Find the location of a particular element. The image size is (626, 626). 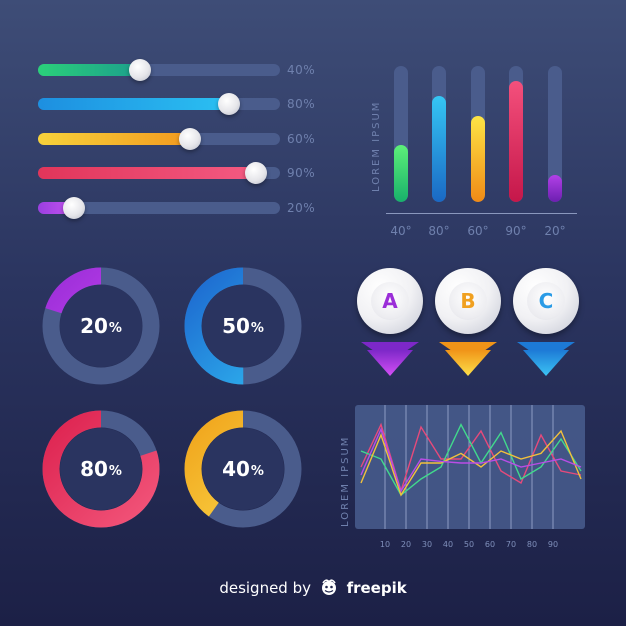

slider-value-label: 40% is located at coordinates (301, 70).